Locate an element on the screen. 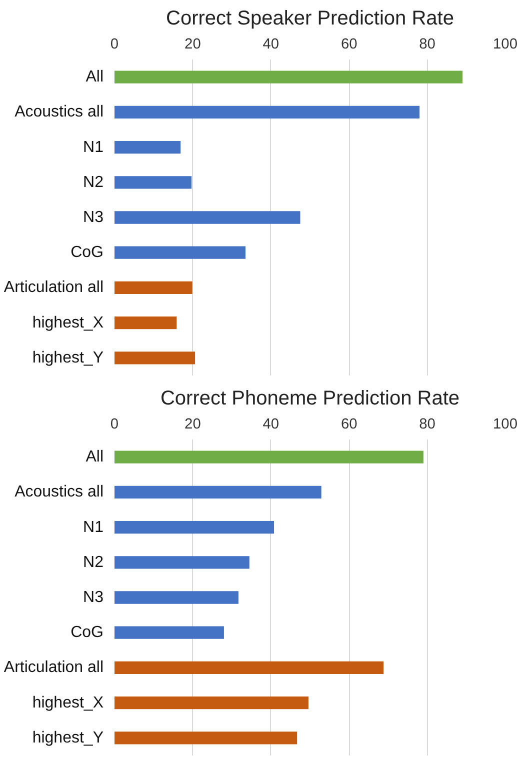 The image size is (517, 763). chart-title: Correct Speaker Prediction Rate is located at coordinates (310, 19).